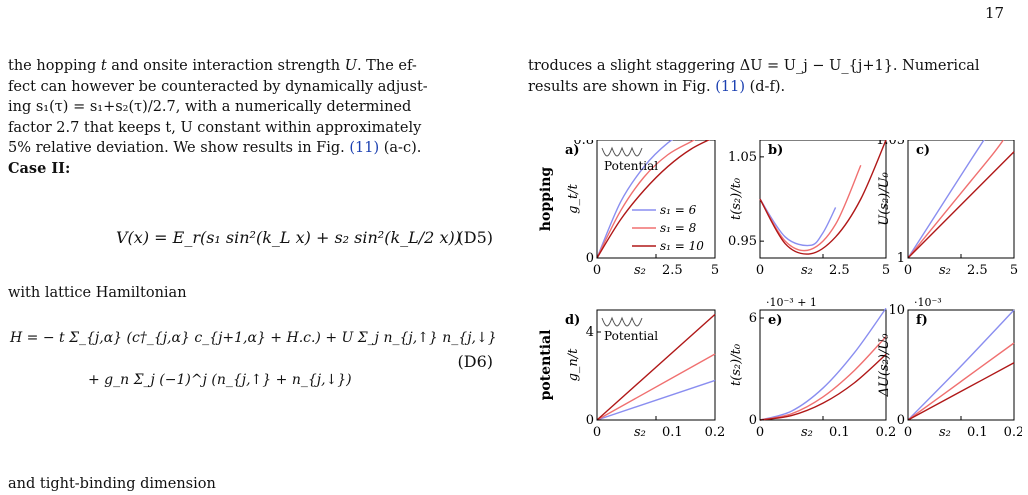 This screenshot has width=1028, height=495. What do you see at coordinates (807, 270) in the screenshot?
I see `x-axis-label-b: s₂` at bounding box center [807, 270].